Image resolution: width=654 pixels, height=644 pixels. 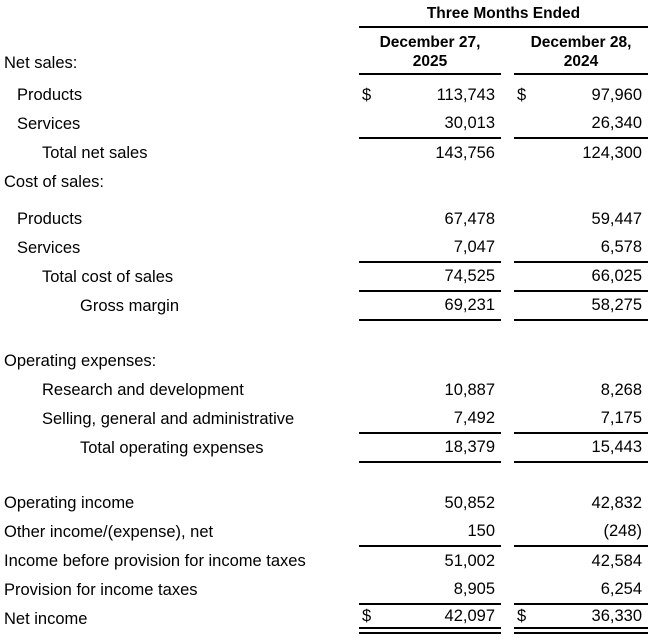 I want to click on value: 67,478, so click(x=469, y=219).